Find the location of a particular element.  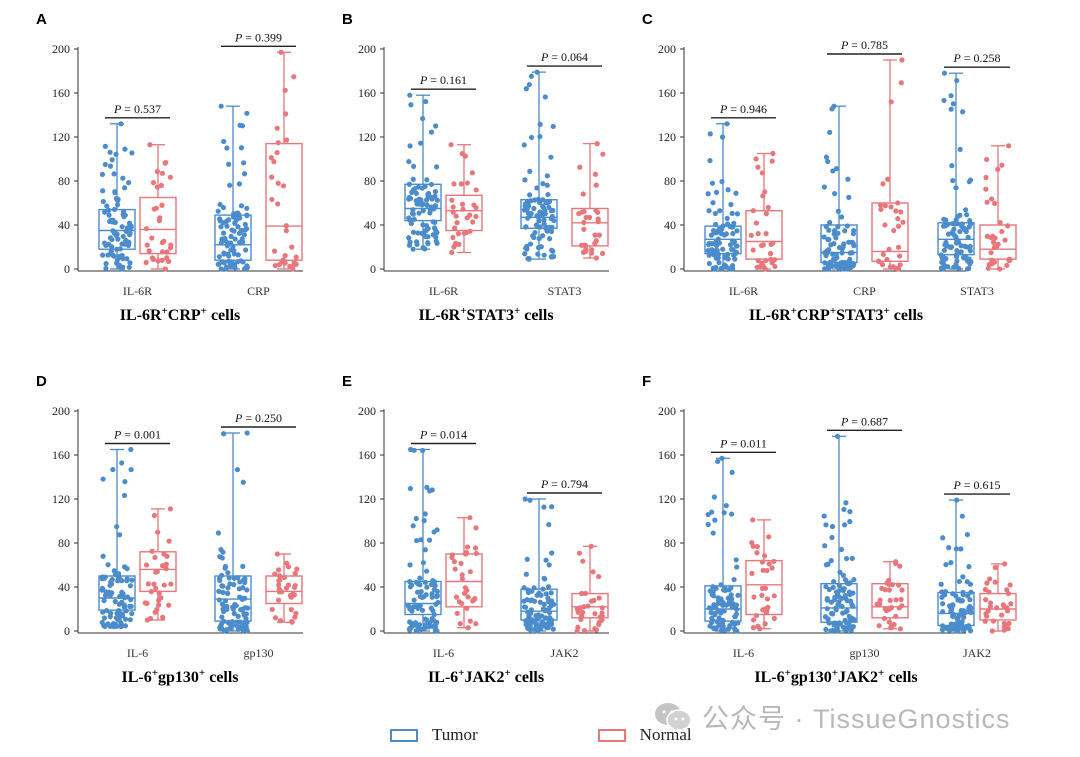

p-value: P = 0.785 is located at coordinates (864, 45).